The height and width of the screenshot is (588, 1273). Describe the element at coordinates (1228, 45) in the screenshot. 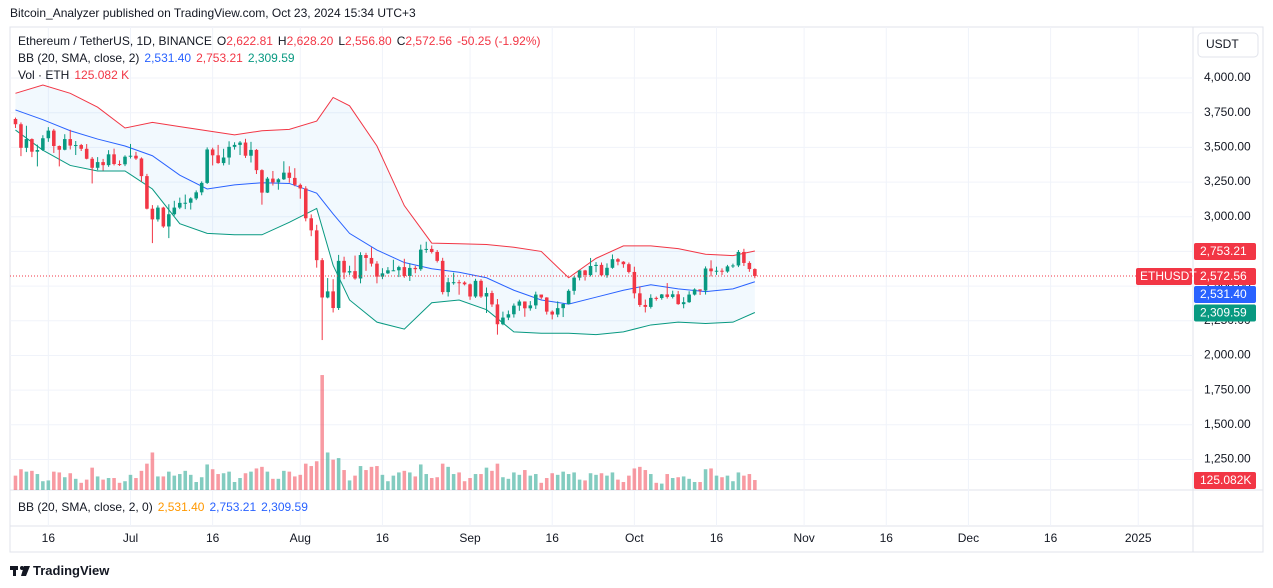

I see `currency-button` at that location.